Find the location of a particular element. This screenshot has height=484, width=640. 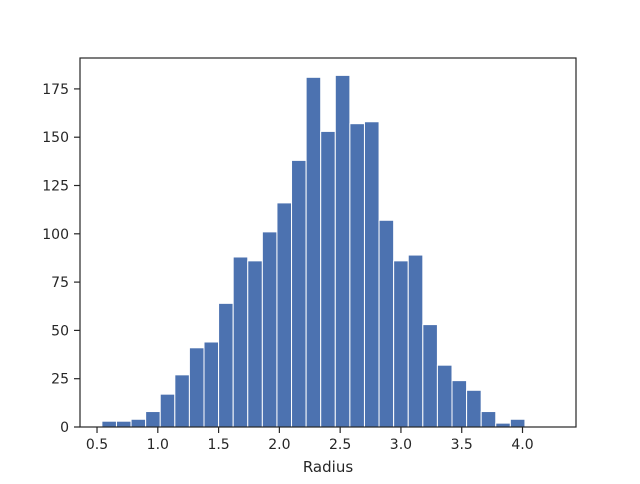

x-axis-label: Radius is located at coordinates (328, 467).